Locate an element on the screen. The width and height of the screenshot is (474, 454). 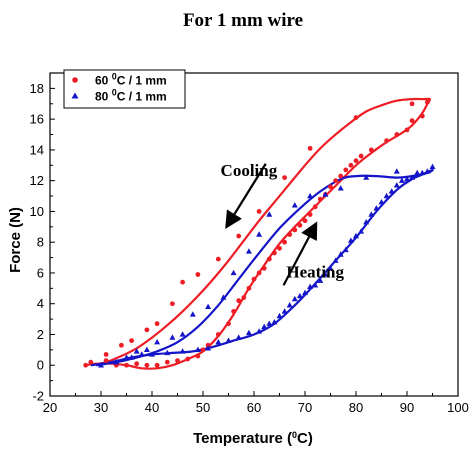
y-tick-label: 12 is located at coordinates (37, 180).